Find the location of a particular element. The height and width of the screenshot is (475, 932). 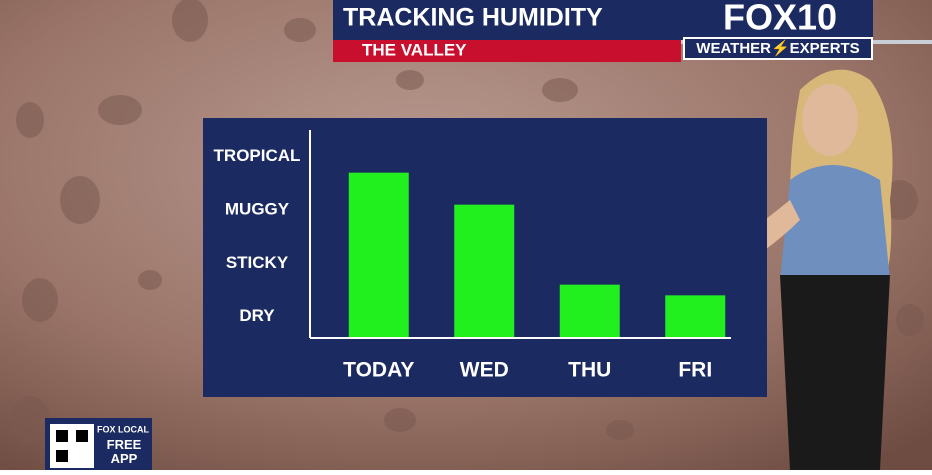

logo: FOX10 is located at coordinates (780, 19).